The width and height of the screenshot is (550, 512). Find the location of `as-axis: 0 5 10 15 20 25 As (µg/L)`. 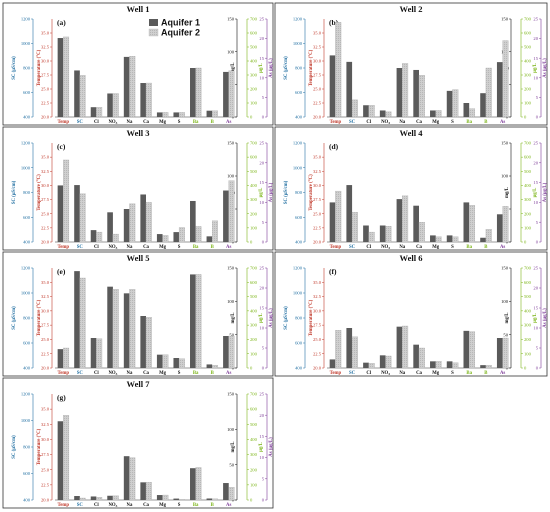

as-axis: 0 5 10 15 20 25 As (µg/L) is located at coordinates (540, 318).